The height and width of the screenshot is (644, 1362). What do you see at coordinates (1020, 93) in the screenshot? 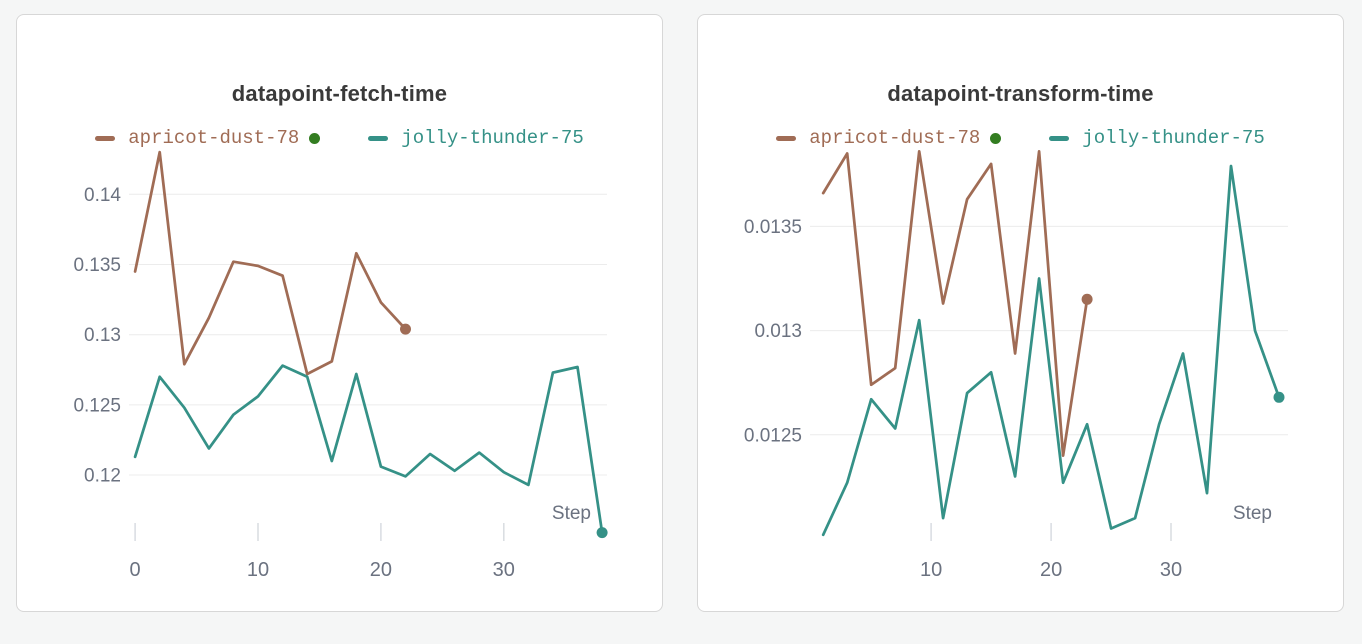
I see `chart-title: datapoint-transform-time` at bounding box center [1020, 93].